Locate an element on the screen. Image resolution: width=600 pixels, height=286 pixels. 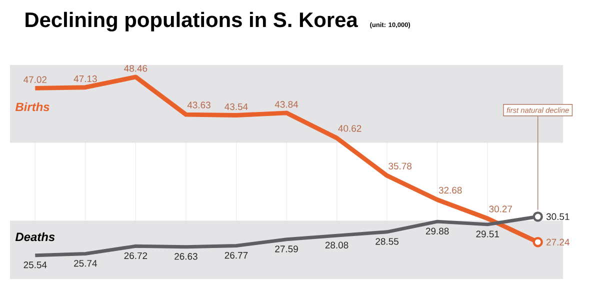
data-label: 26.72 is located at coordinates (136, 256).